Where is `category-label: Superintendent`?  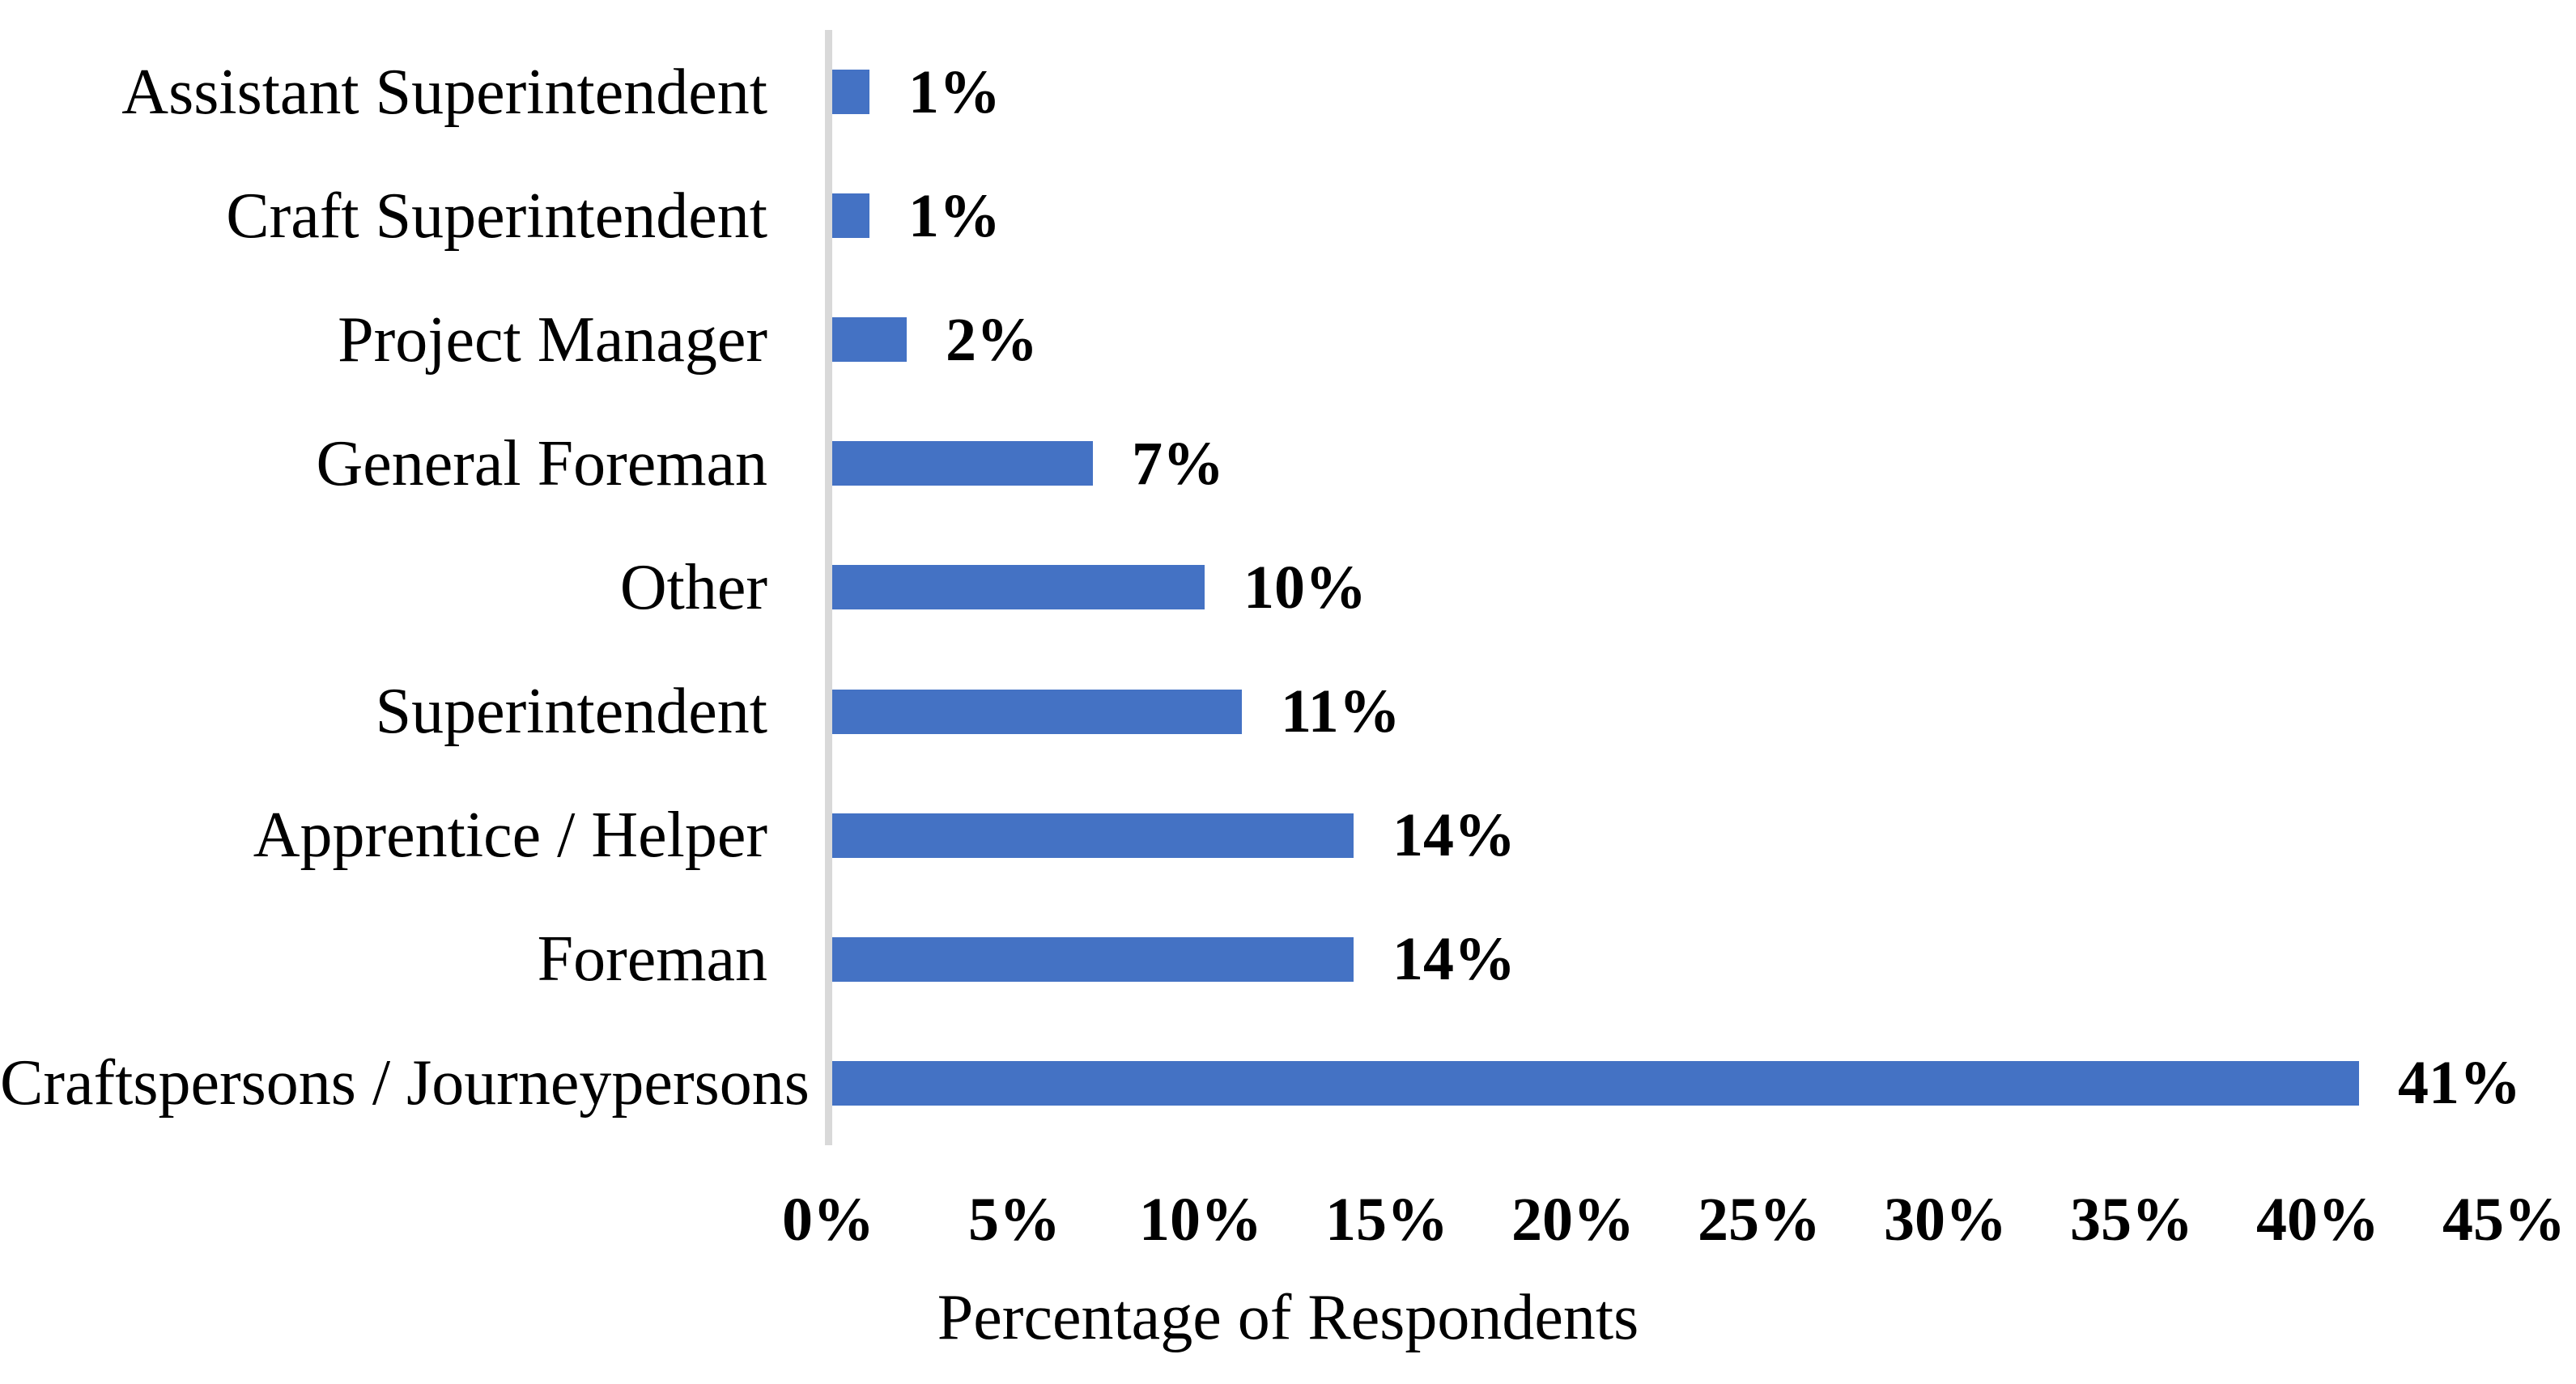 category-label: Superintendent is located at coordinates (571, 712).